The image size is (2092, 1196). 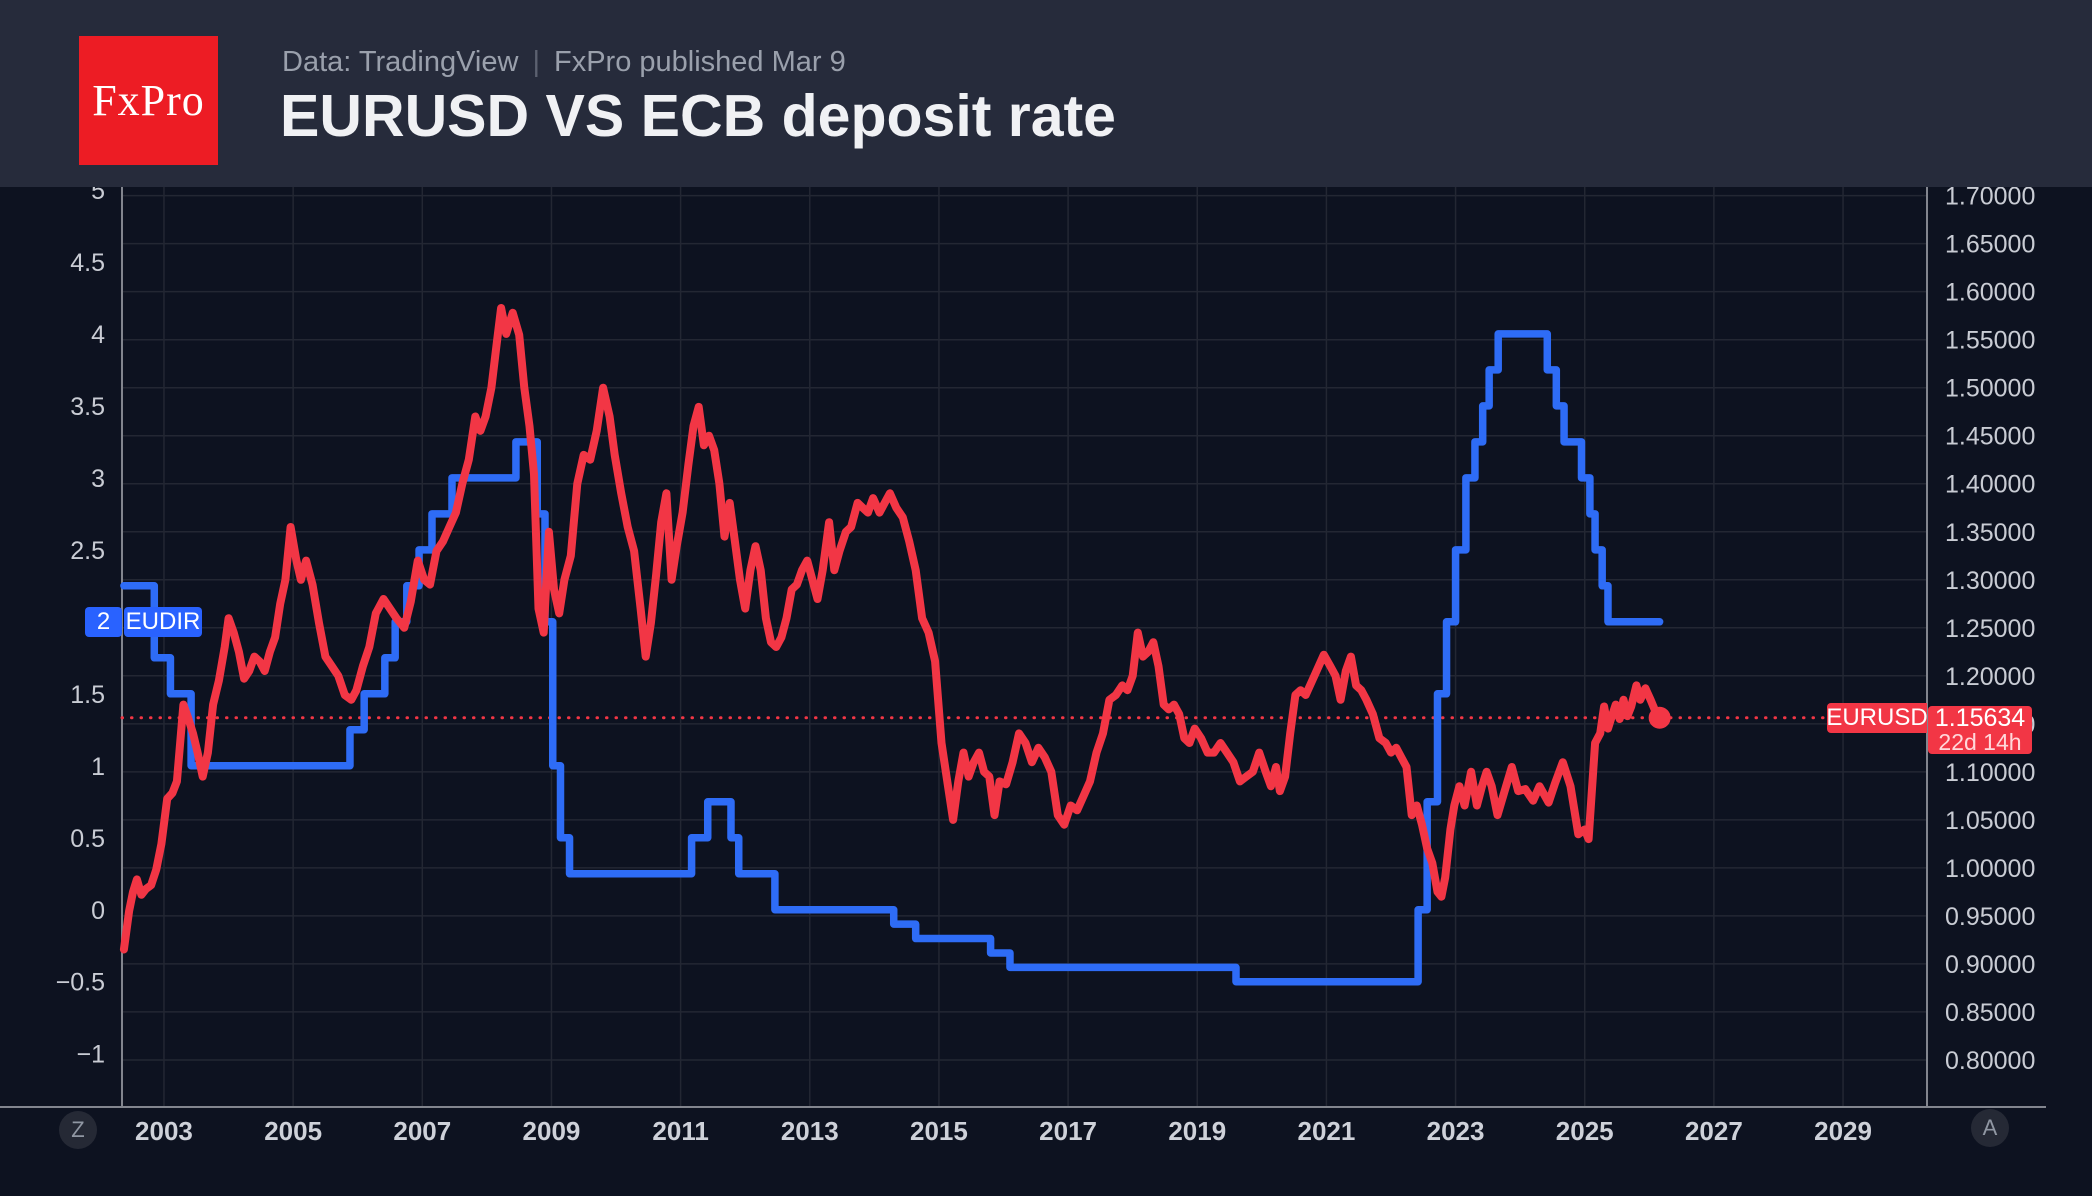 What do you see at coordinates (1197, 1131) in the screenshot?
I see `time-axis-tick-label: 2019` at bounding box center [1197, 1131].